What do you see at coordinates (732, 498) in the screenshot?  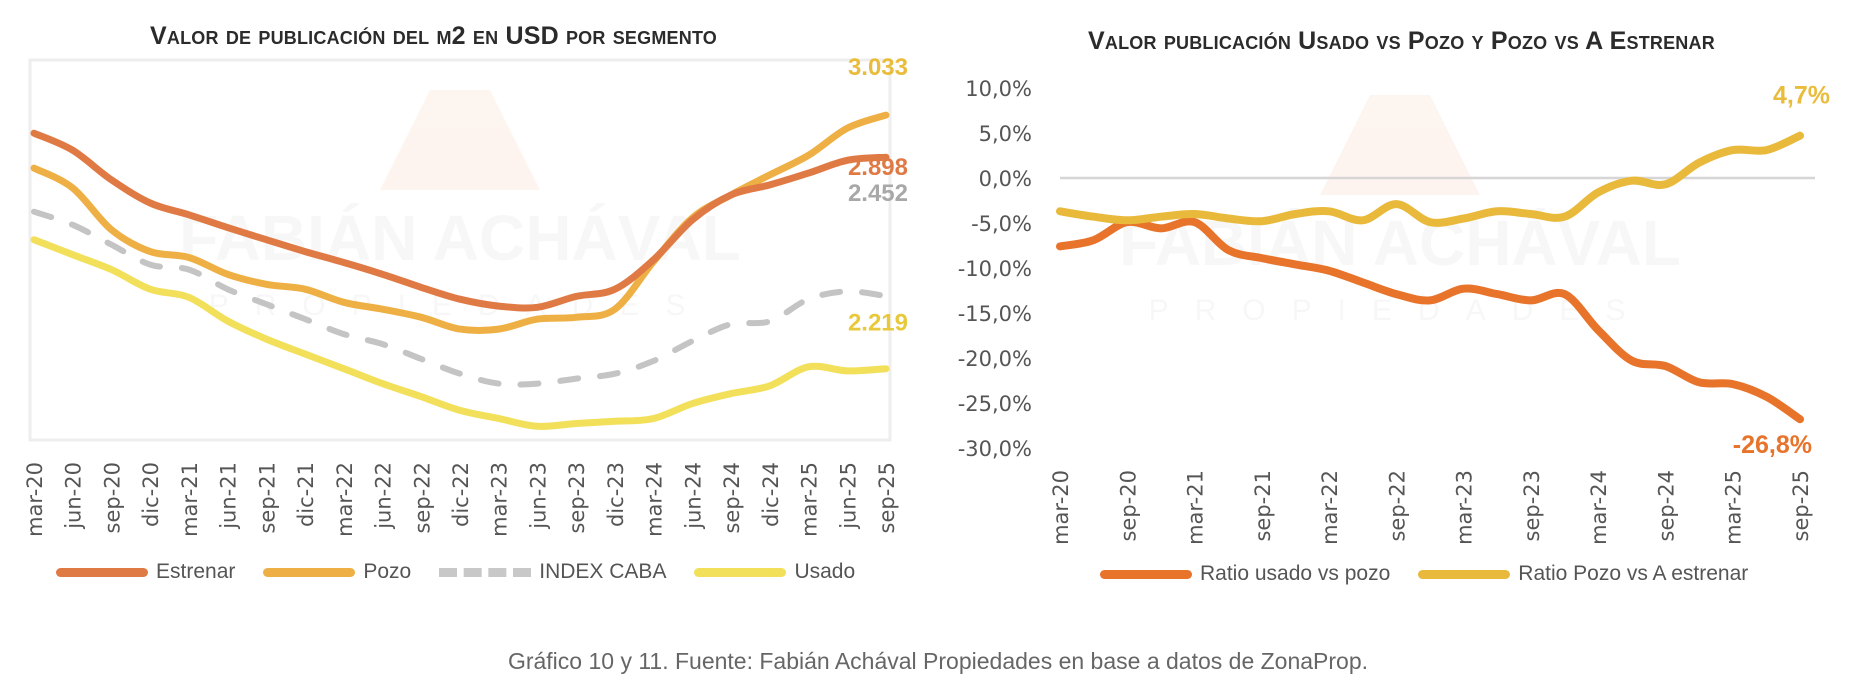 I see `x-tick-label-left: sep-24` at bounding box center [732, 498].